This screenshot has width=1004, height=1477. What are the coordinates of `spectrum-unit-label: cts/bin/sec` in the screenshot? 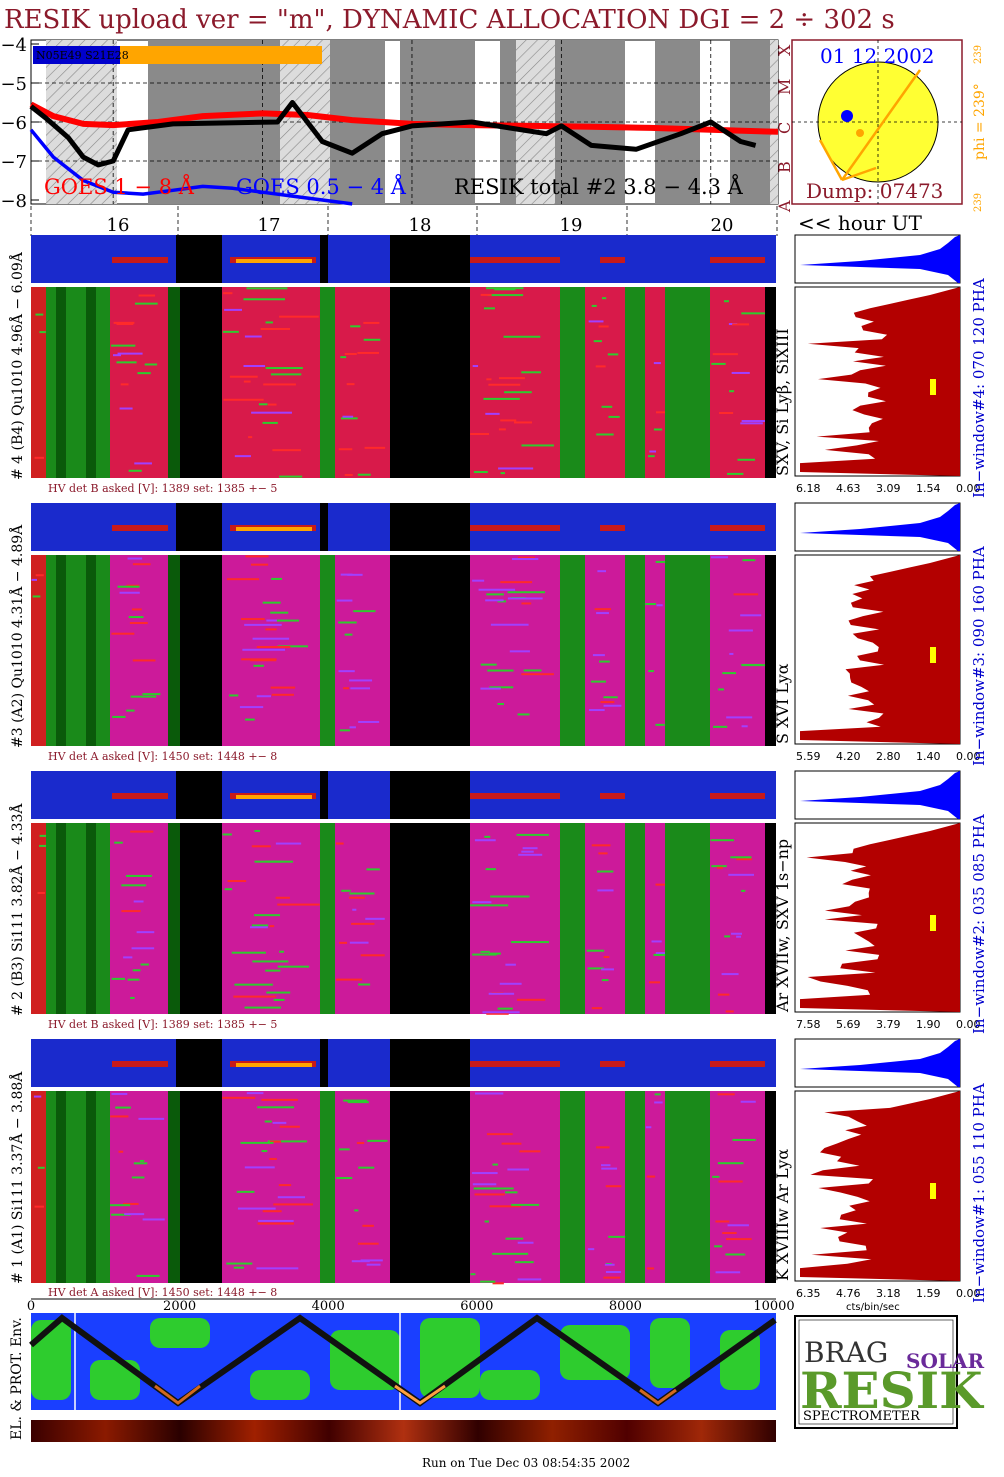 It's located at (873, 1307).